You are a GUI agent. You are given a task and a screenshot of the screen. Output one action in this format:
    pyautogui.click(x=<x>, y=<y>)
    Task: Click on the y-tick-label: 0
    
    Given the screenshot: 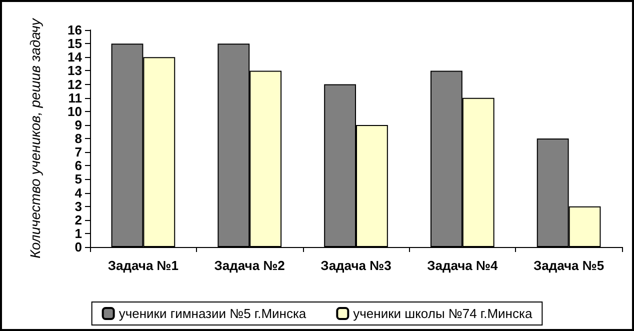 What is the action you would take?
    pyautogui.click(x=78, y=247)
    